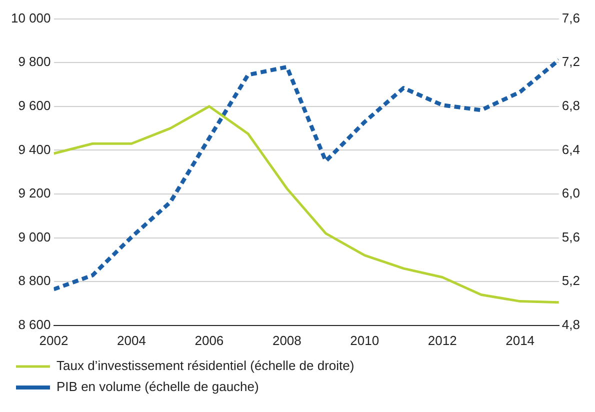 The height and width of the screenshot is (412, 595). What do you see at coordinates (131, 340) in the screenshot?
I see `x-tick-label: 2004` at bounding box center [131, 340].